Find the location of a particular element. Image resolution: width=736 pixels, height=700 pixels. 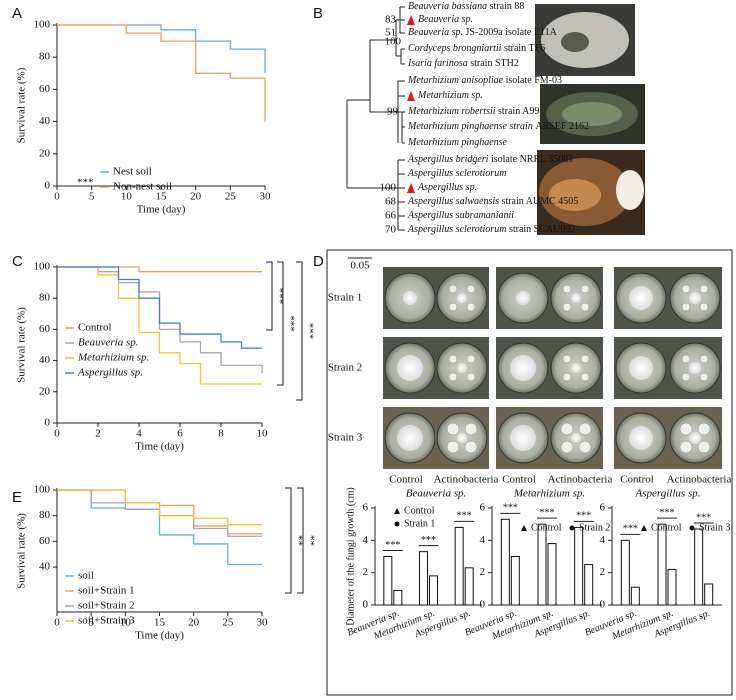

leaf-label: Isaria farinosa strain STH2 is located at coordinates (463, 63).